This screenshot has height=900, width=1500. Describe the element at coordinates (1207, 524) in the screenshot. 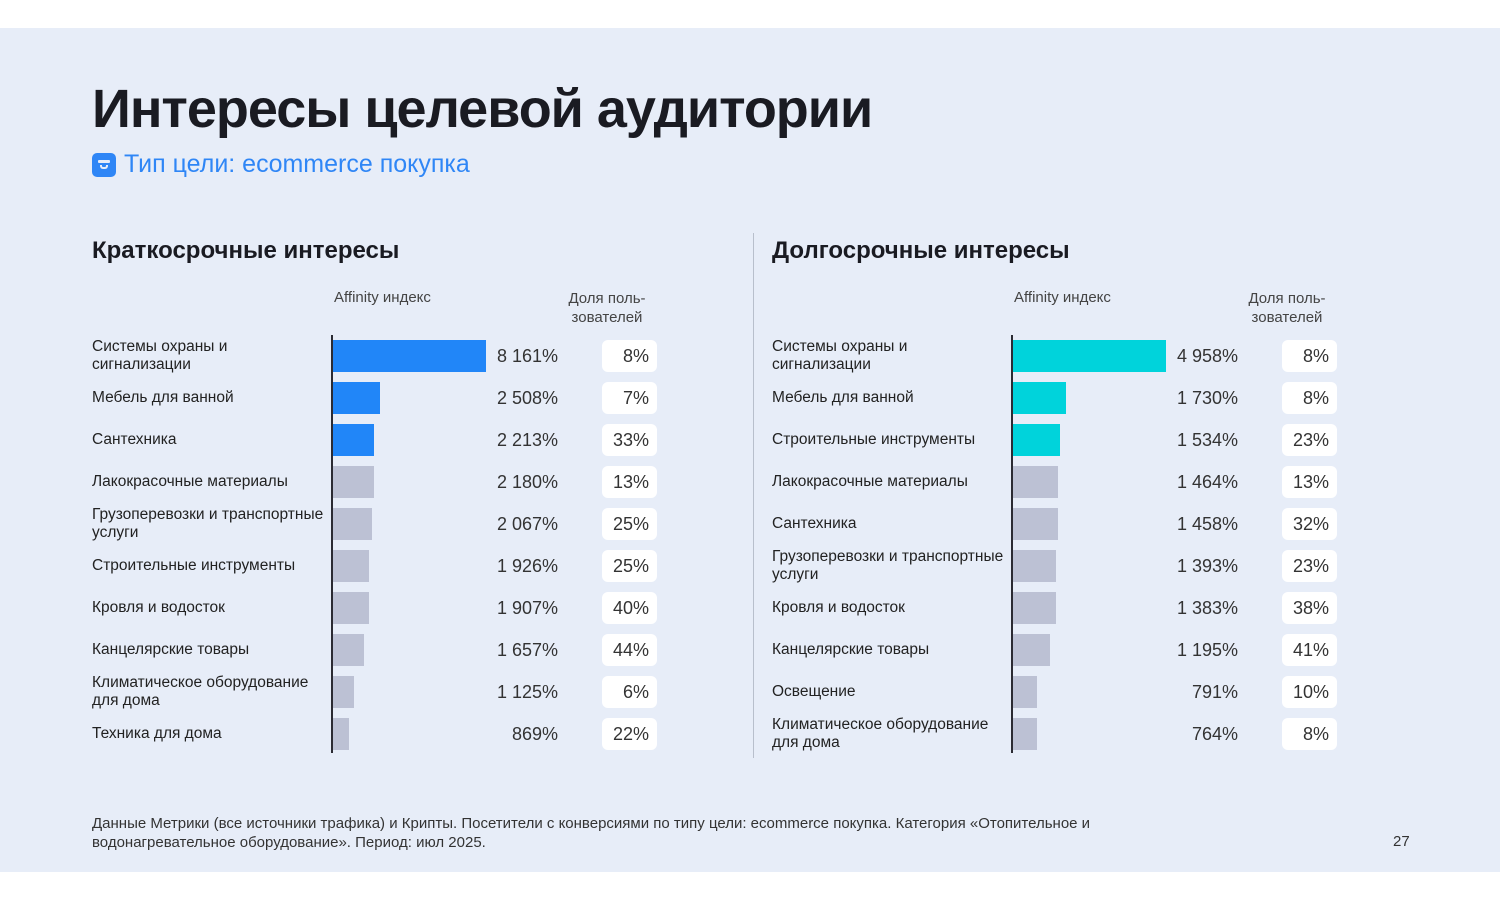

I see `affinity-value: 1 458%` at that location.